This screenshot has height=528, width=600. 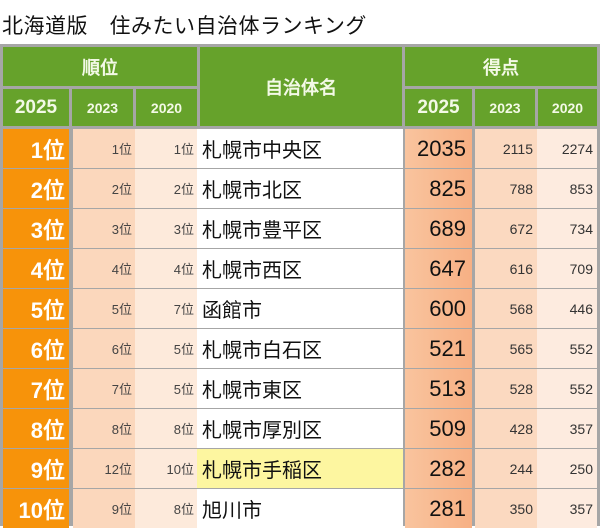 I want to click on score-2020: 446, so click(x=567, y=308).